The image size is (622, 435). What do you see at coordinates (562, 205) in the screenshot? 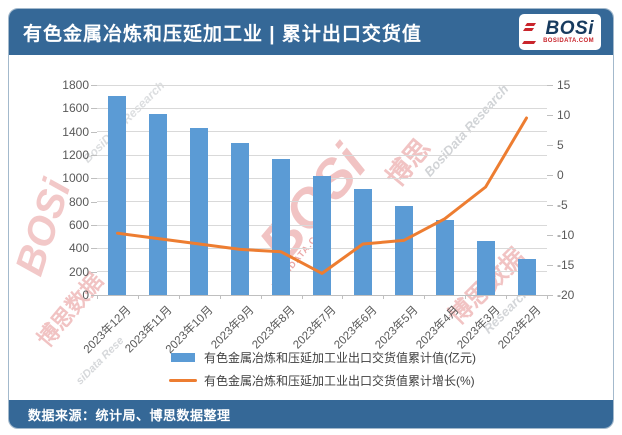
I see `right-axis-tick-label: -5` at bounding box center [562, 205].